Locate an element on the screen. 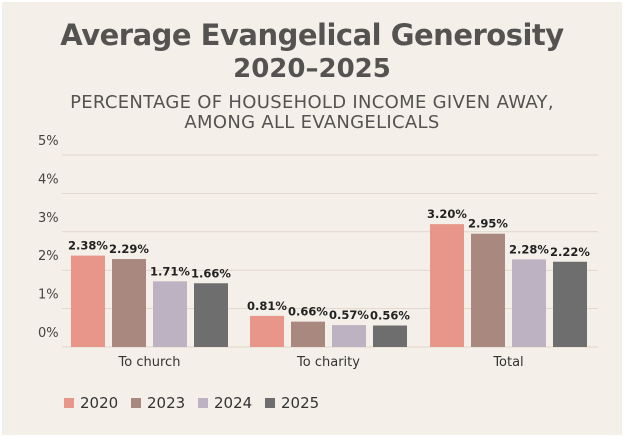 The width and height of the screenshot is (624, 437). bar-2024-to-church is located at coordinates (170, 314).